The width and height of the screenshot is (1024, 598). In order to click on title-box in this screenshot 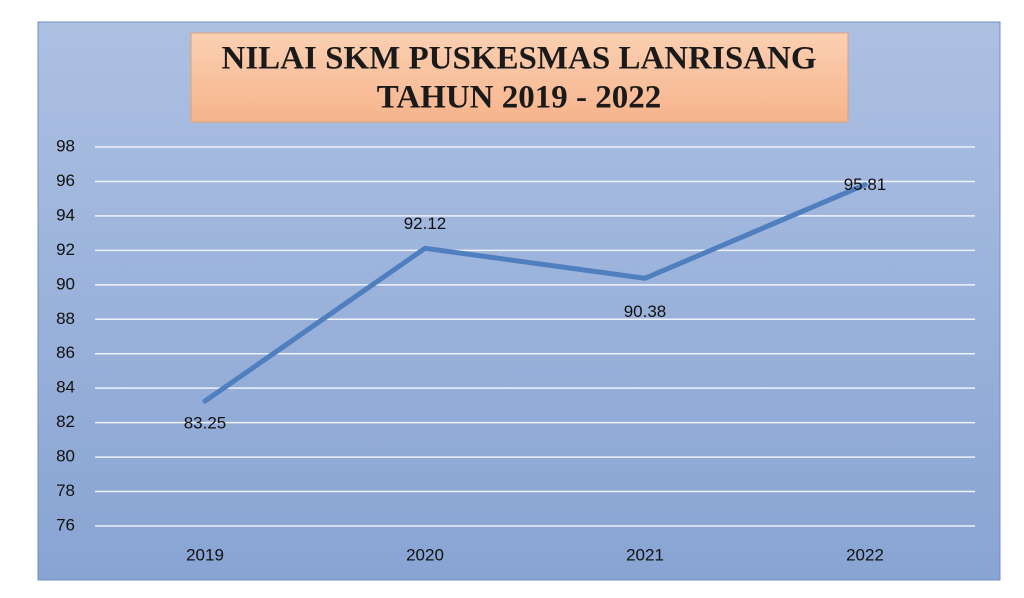, I will do `click(519, 77)`.